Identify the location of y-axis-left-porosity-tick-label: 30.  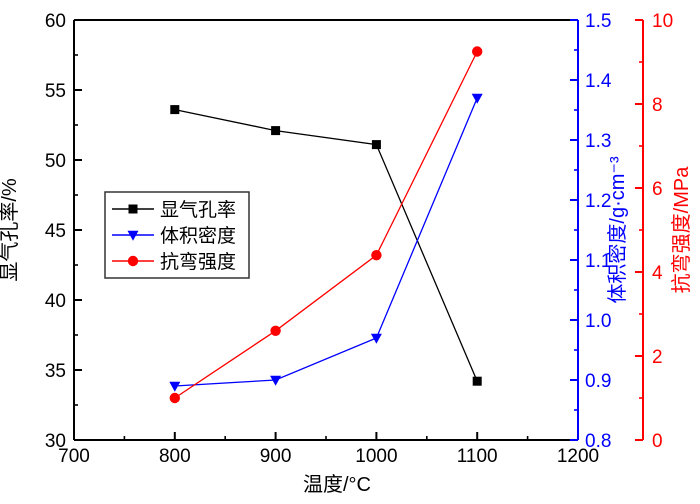
(55, 441).